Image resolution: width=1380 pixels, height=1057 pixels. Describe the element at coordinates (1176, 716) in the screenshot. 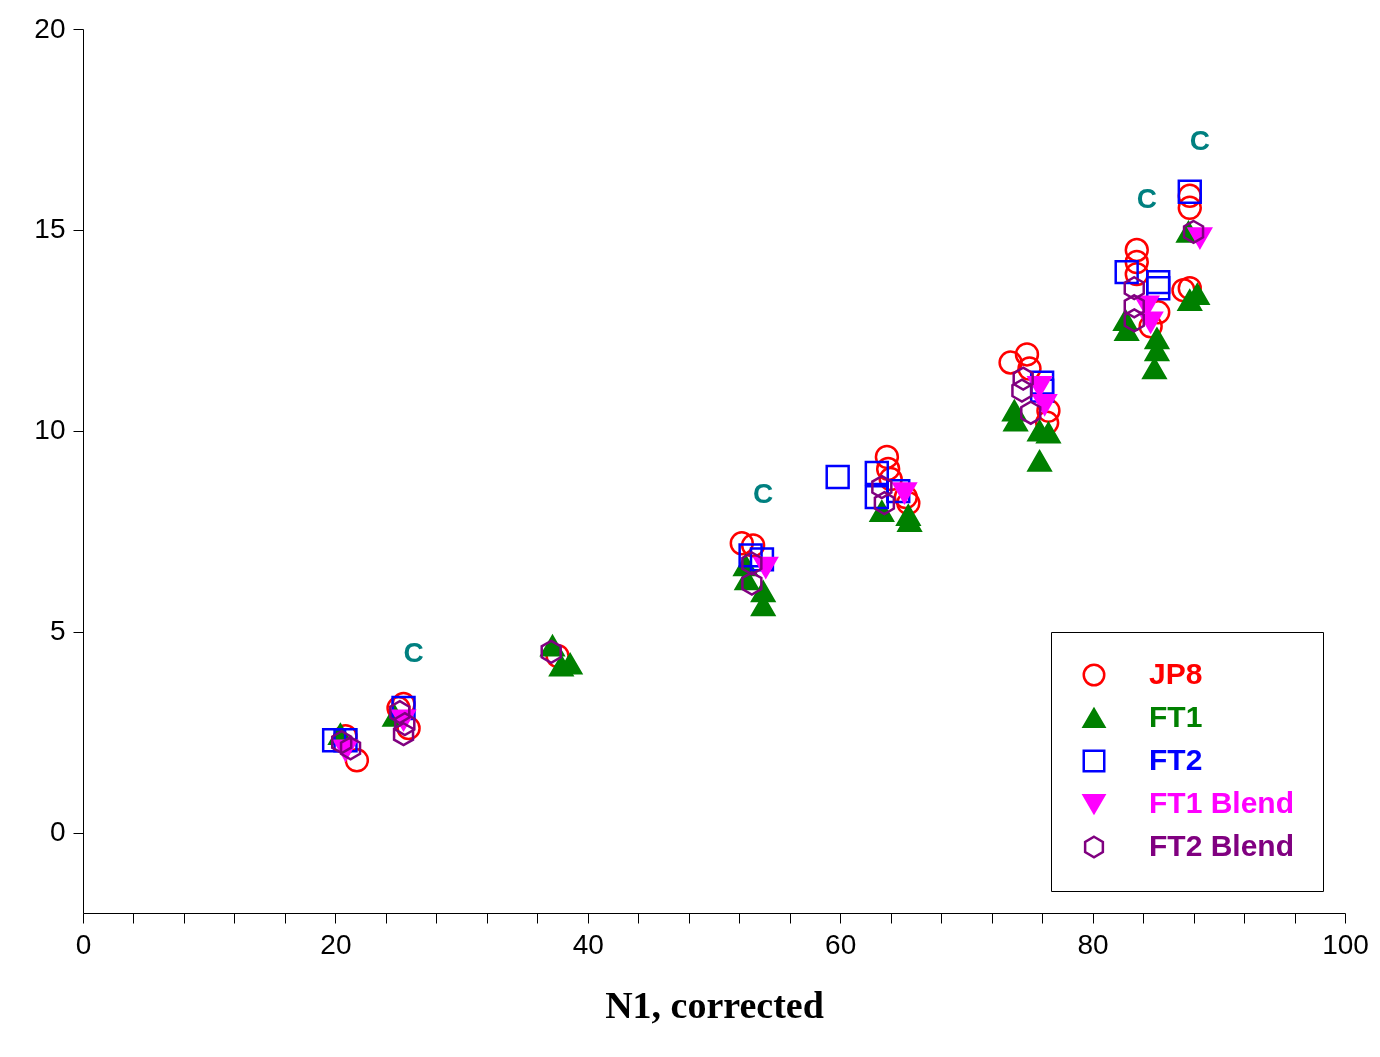

I see `legend-label: FT1` at that location.